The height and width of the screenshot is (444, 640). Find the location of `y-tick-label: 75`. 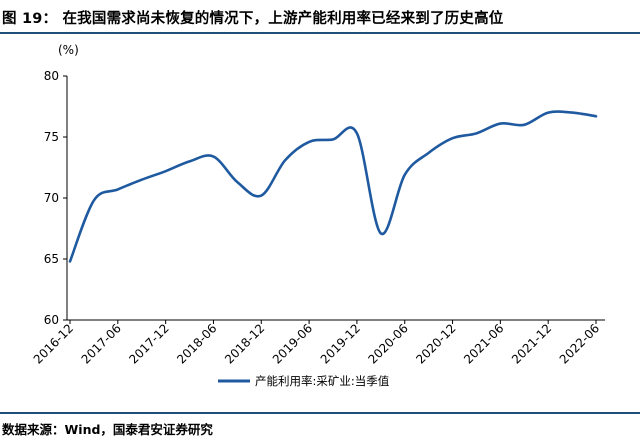

y-tick-label: 75 is located at coordinates (51, 137).